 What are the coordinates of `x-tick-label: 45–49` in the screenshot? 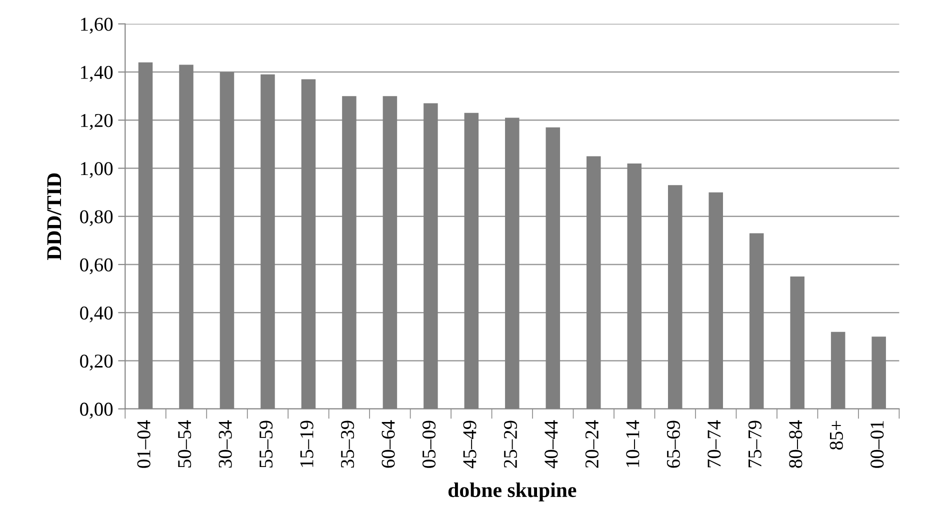 It's located at (469, 444).